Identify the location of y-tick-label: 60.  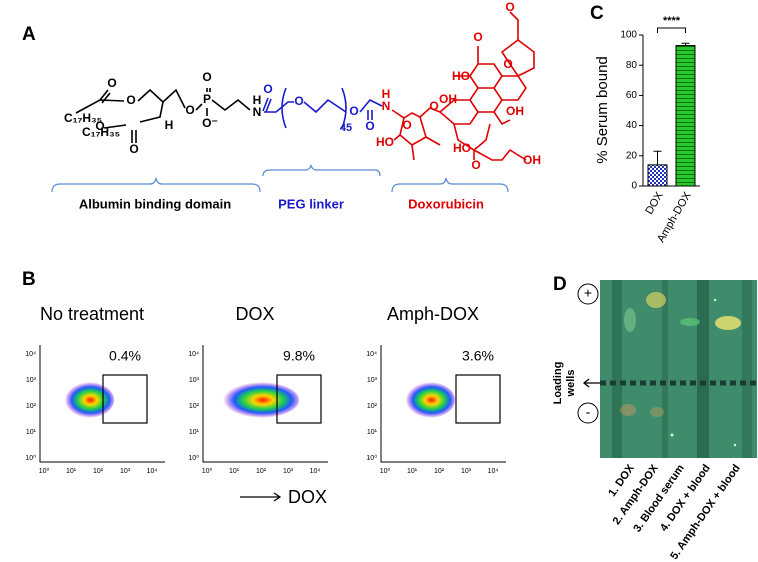
(632, 95).